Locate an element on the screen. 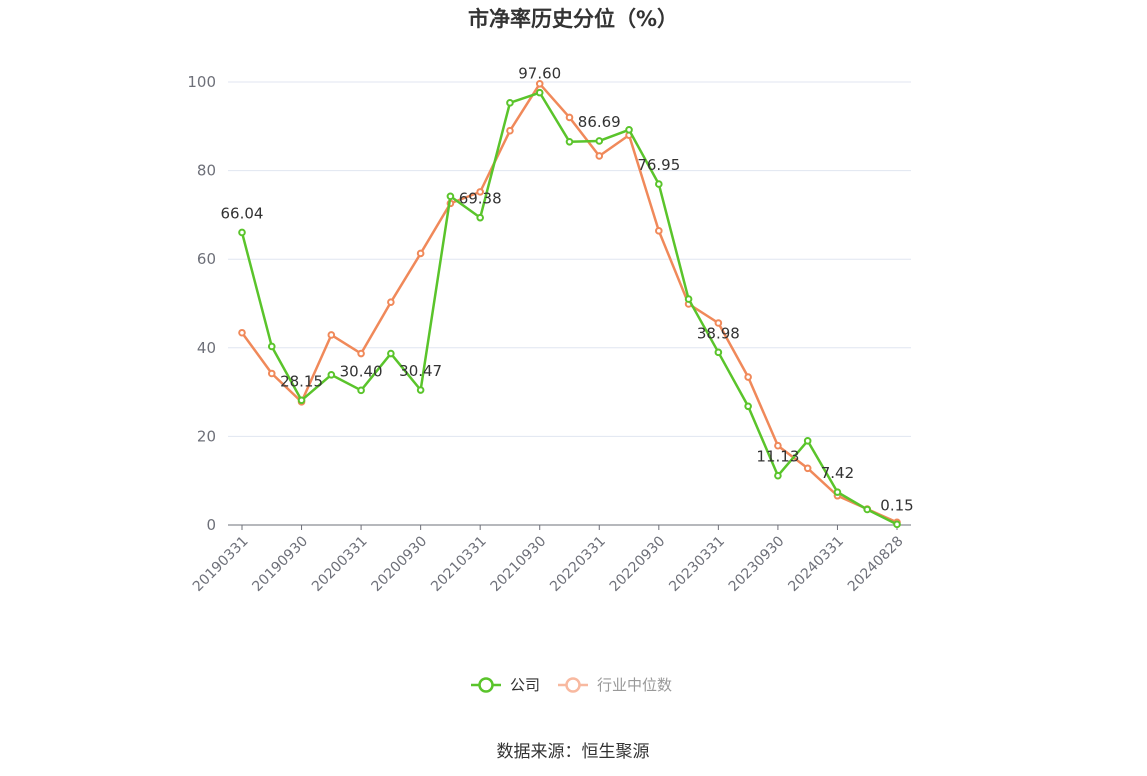 The width and height of the screenshot is (1147, 776). data-label: 97.60 is located at coordinates (539, 74).